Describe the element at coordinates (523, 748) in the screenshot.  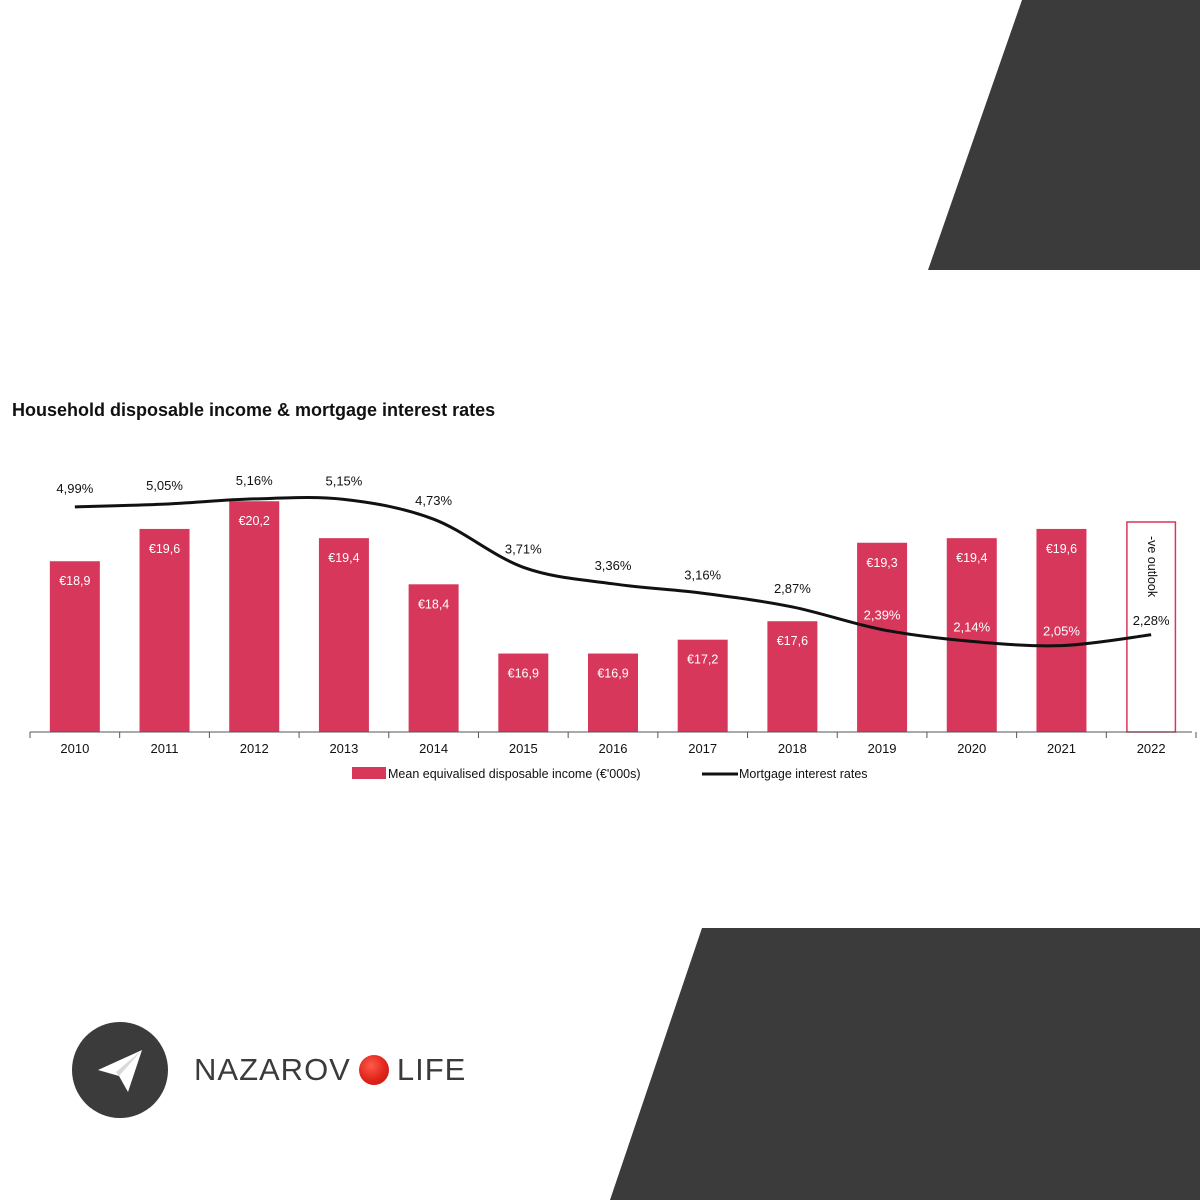
I see `x-tick-label-2015: 2015` at that location.